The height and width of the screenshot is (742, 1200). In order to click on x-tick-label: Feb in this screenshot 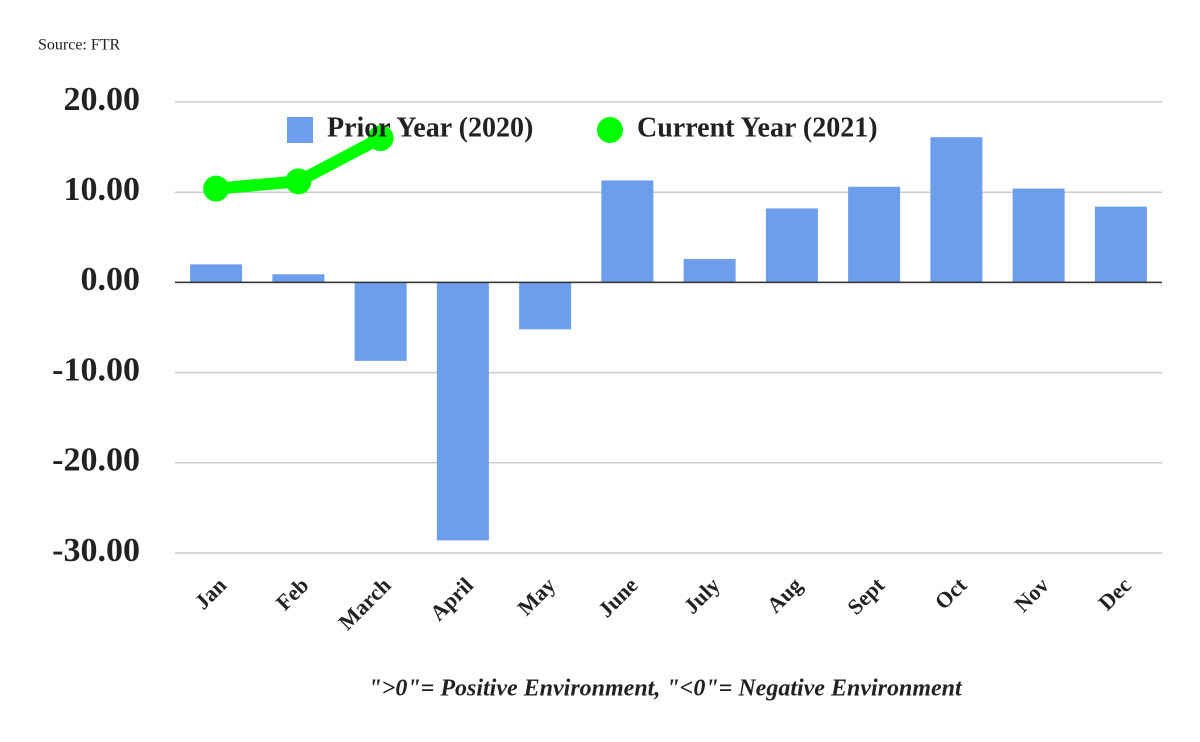, I will do `click(292, 593)`.